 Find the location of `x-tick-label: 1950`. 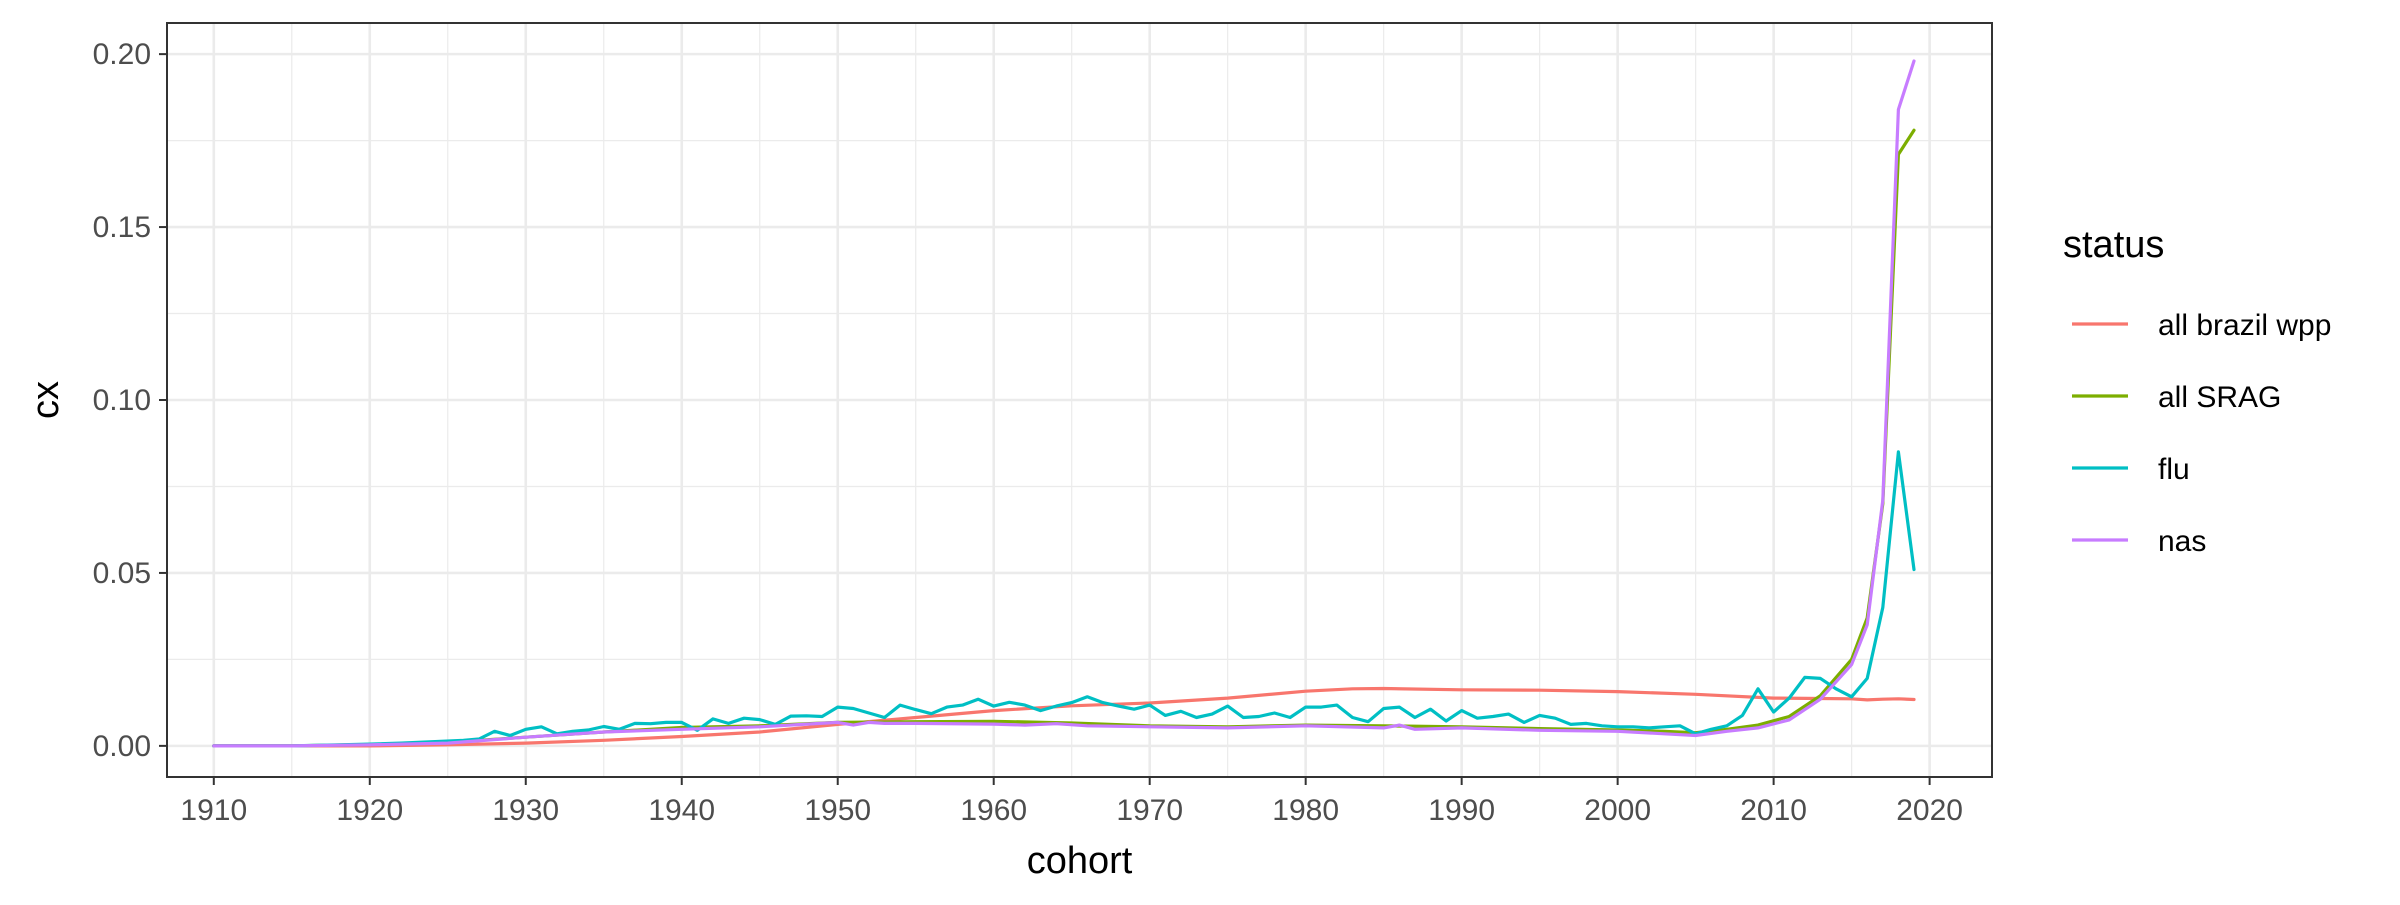

x-tick-label: 1950 is located at coordinates (837, 810).